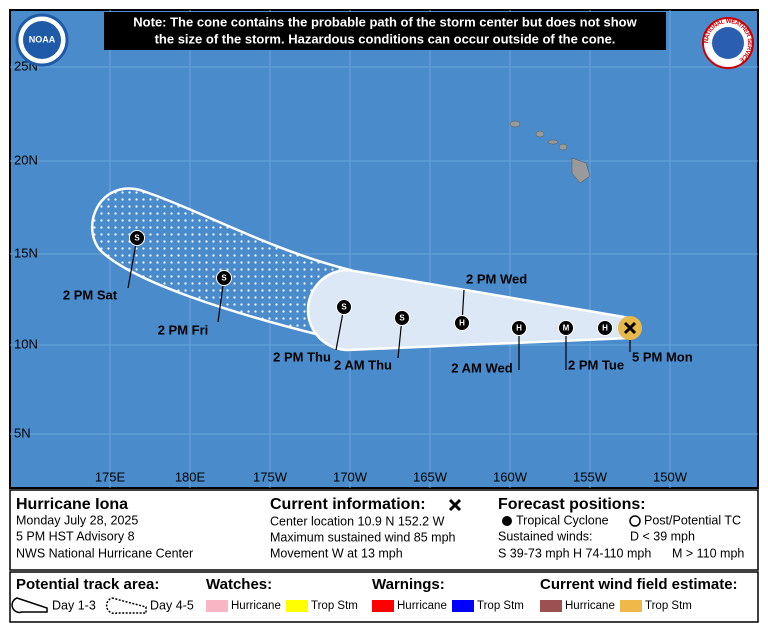 This screenshot has height=630, width=768. Describe the element at coordinates (350, 476) in the screenshot. I see `lon-label: 170W` at that location.